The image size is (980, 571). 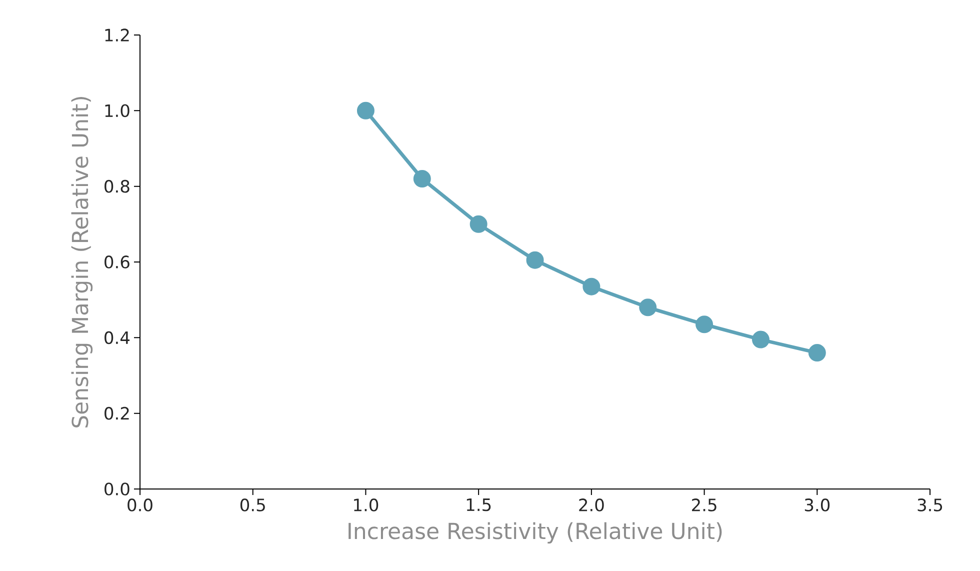 I want to click on y-tick-label: 0.2, so click(x=116, y=413).